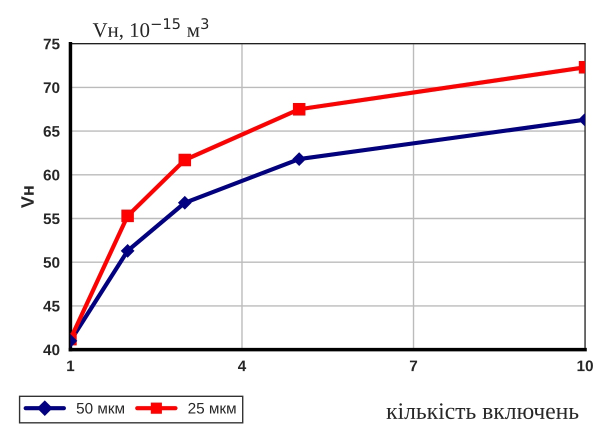  What do you see at coordinates (52, 262) in the screenshot?
I see `y-tick-label: 50` at bounding box center [52, 262].